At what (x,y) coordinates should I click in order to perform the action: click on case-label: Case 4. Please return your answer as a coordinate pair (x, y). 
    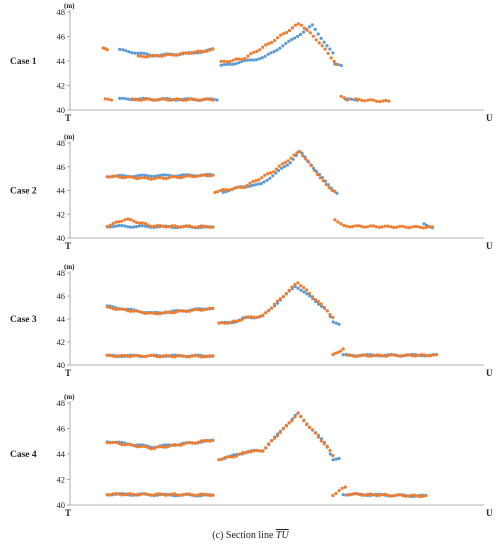
    Looking at the image, I should click on (23, 455).